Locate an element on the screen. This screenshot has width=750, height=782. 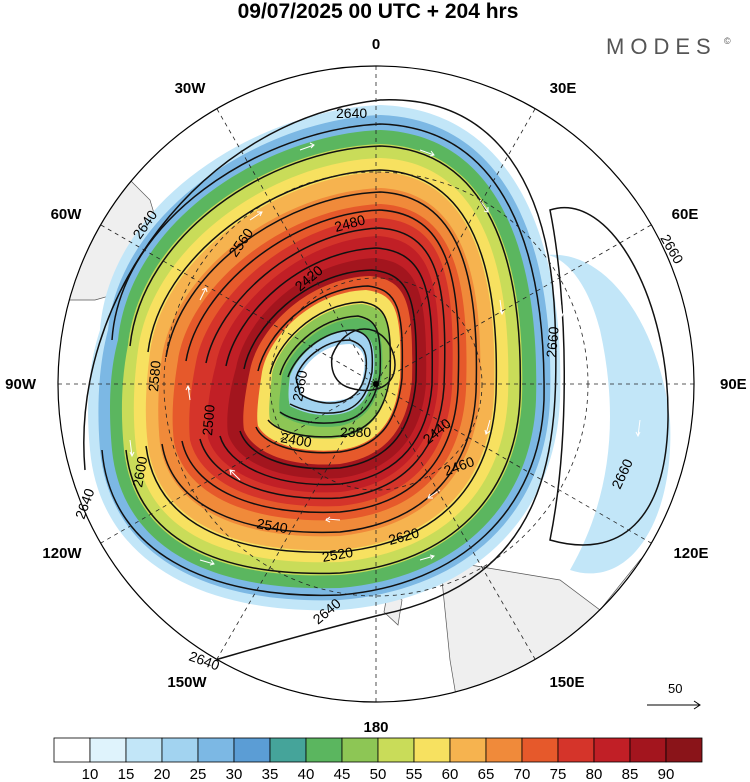
colorbar-labels: 10 15 20 25 30 35 40 45 50 55 60 65 70 75 80 85 90 is located at coordinates (378, 774).